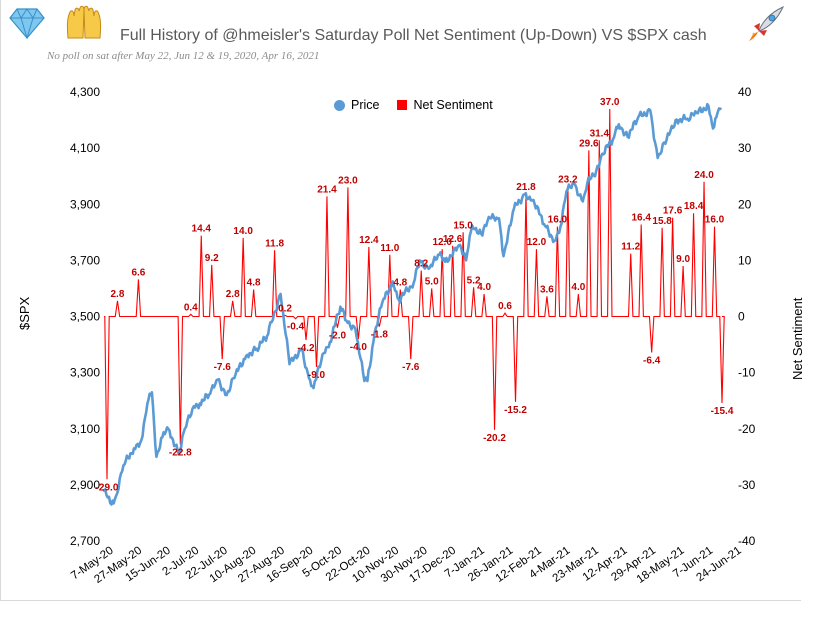  Describe the element at coordinates (463, 225) in the screenshot. I see `sentiment-data-label: 15.0` at that location.